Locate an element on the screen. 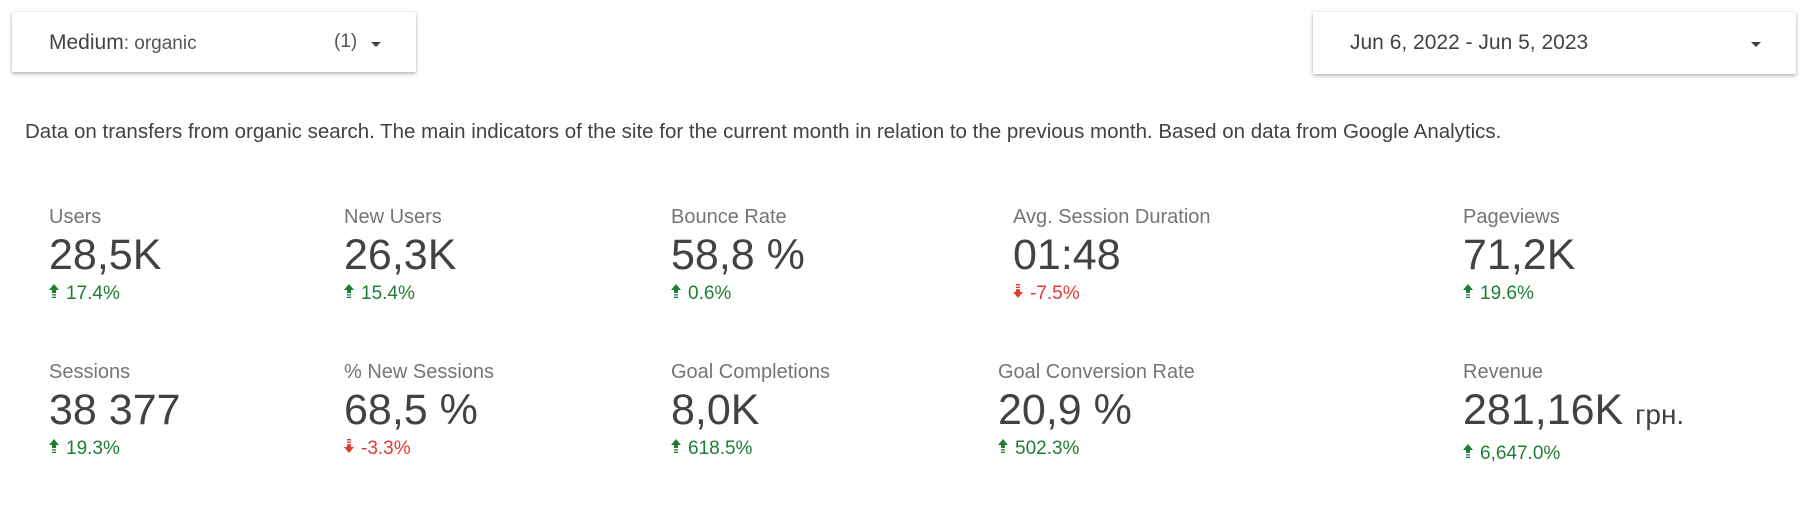 The height and width of the screenshot is (511, 1807). scorecard-delta: 19.6% is located at coordinates (1519, 294).